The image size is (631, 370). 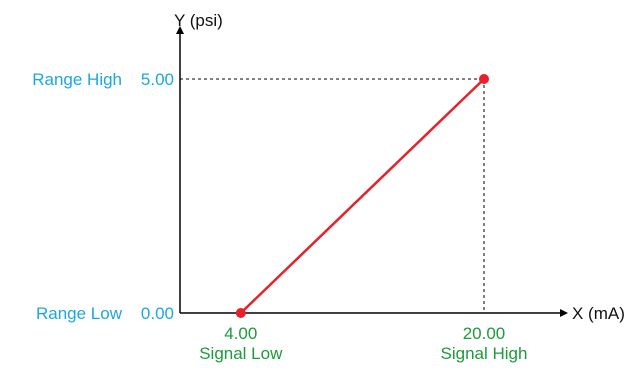 I want to click on x-marker-name: Signal Low, so click(x=241, y=353).